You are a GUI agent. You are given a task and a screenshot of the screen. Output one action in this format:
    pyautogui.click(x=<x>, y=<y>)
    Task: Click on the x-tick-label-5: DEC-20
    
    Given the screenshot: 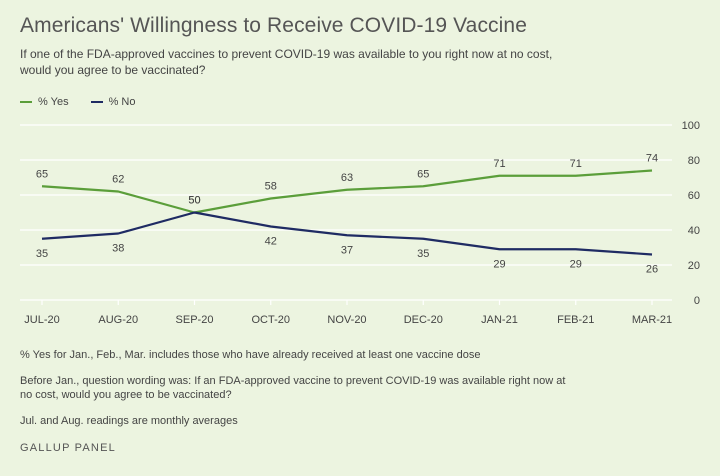 What is the action you would take?
    pyautogui.click(x=423, y=320)
    